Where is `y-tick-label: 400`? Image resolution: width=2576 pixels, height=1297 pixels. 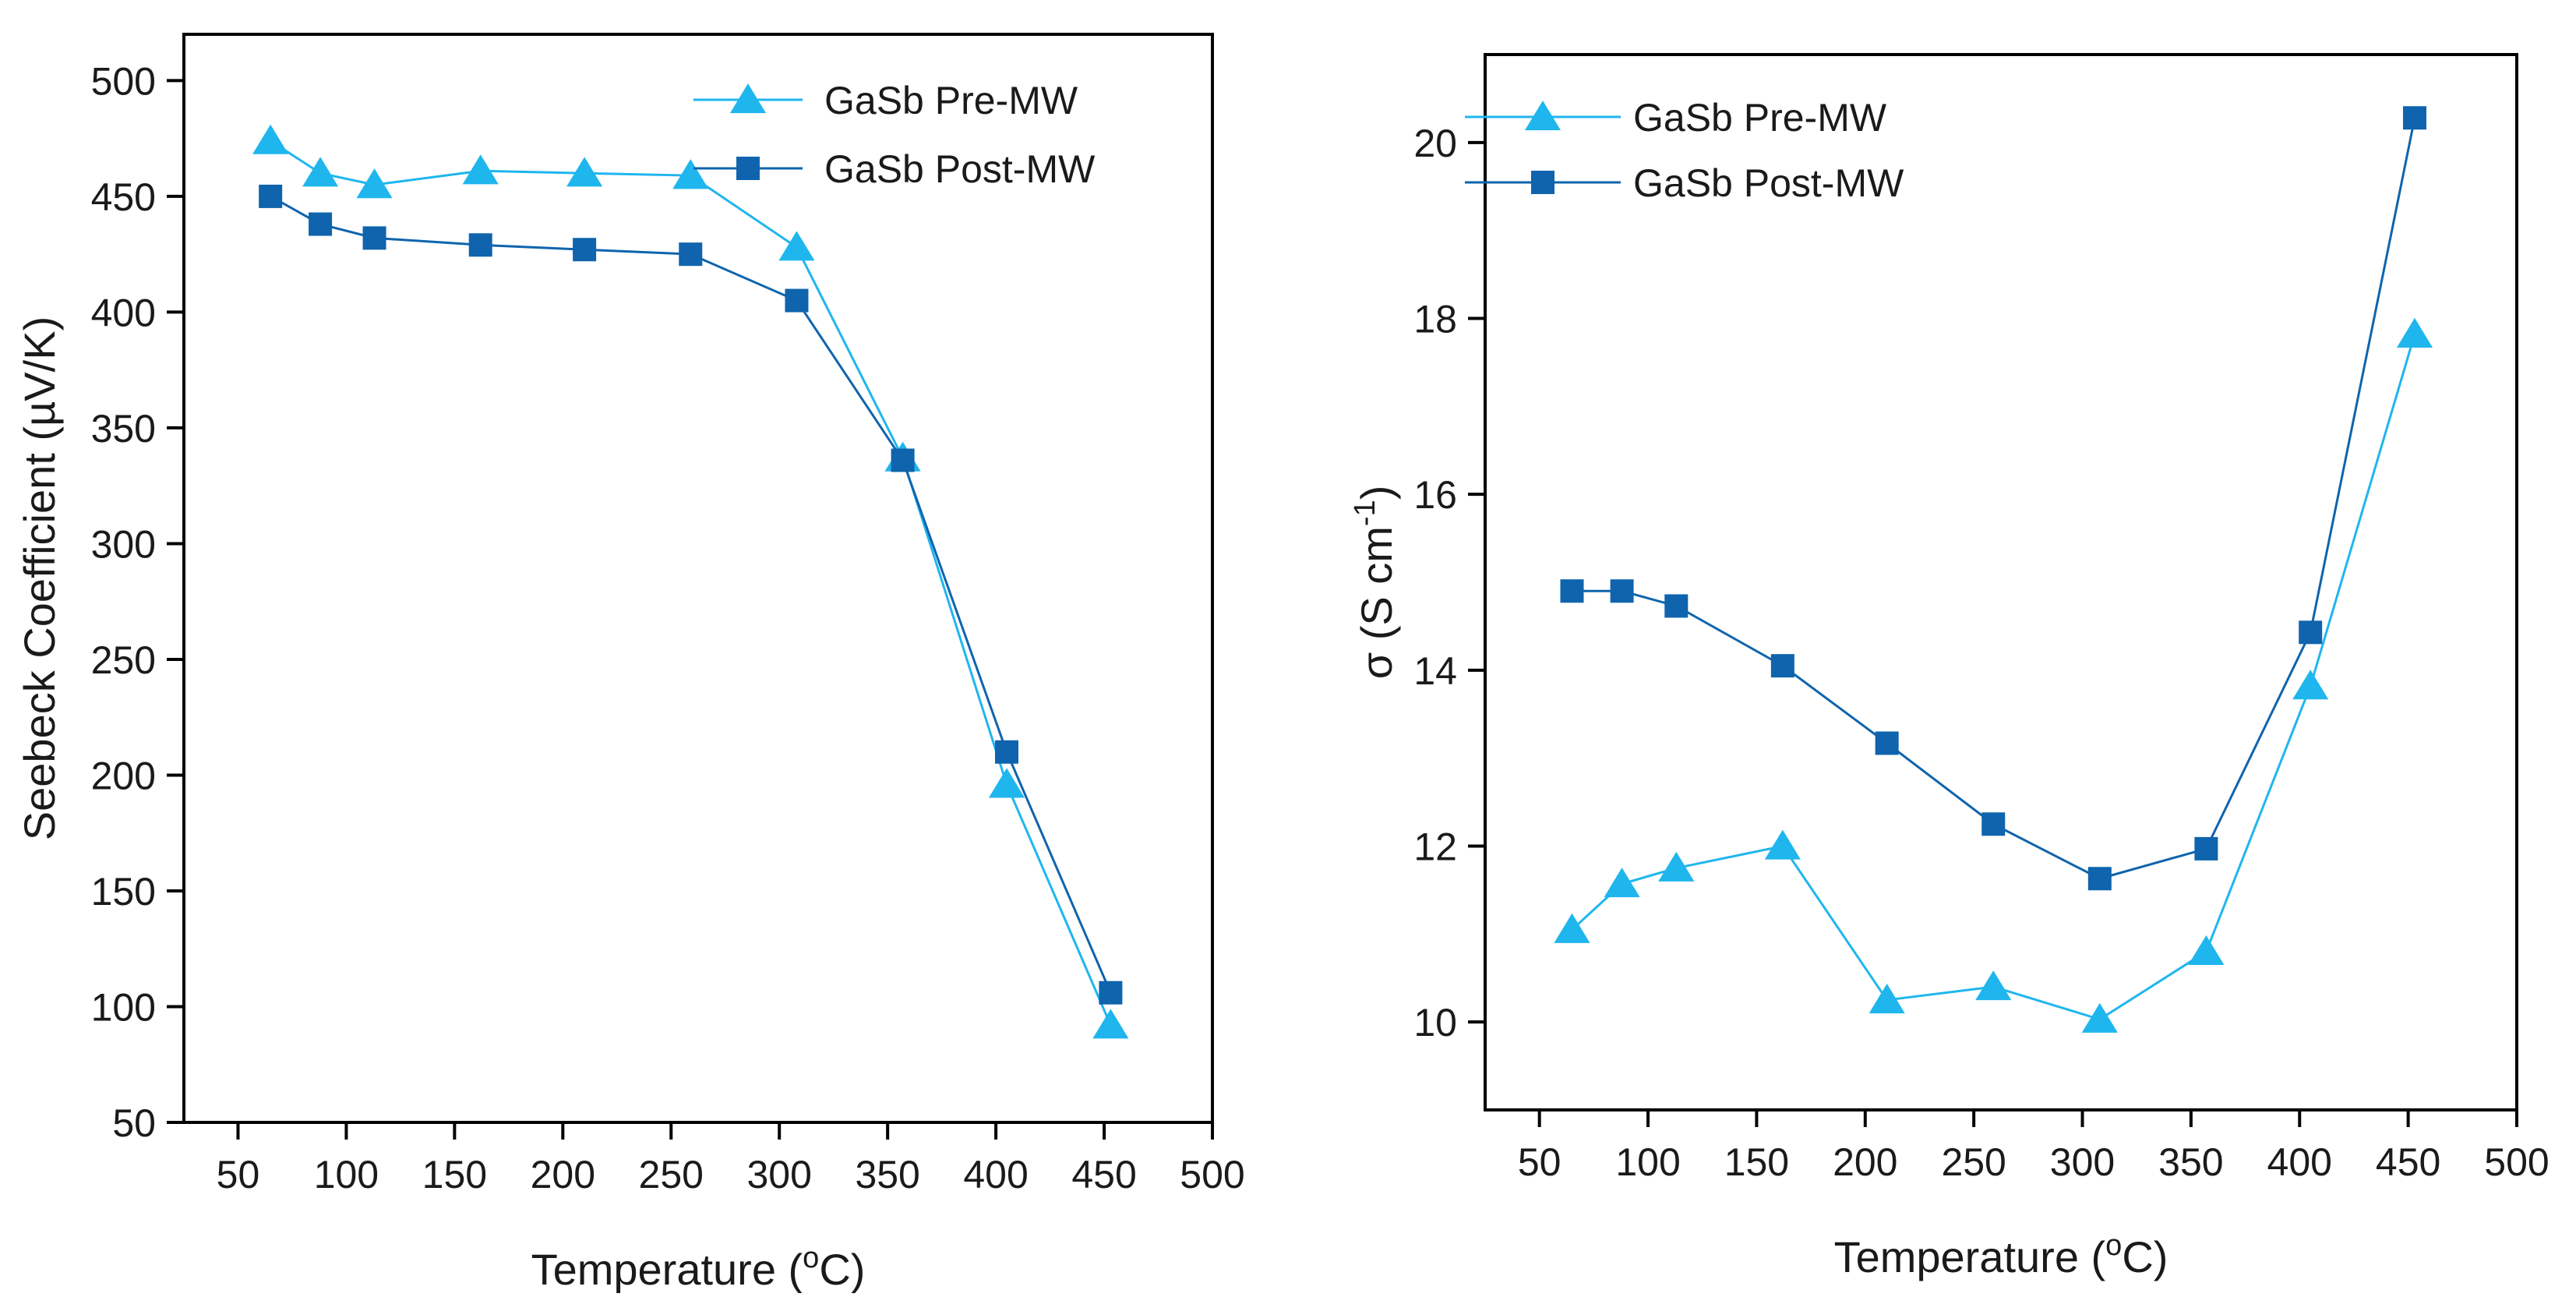 y-tick-label: 400 is located at coordinates (123, 312).